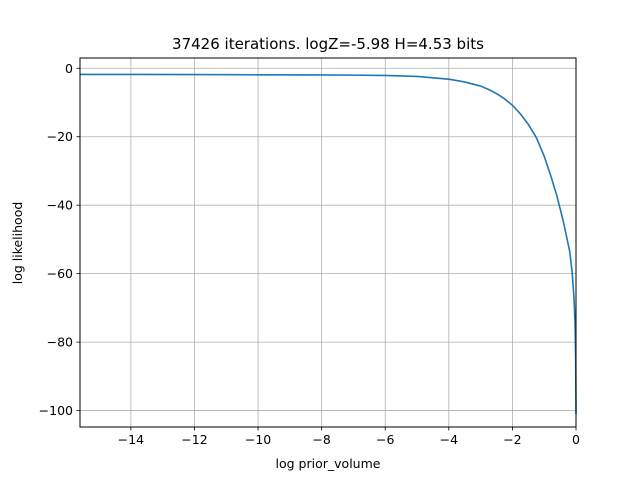 Image resolution: width=640 pixels, height=480 pixels. I want to click on y-tick-label: −80, so click(60, 342).